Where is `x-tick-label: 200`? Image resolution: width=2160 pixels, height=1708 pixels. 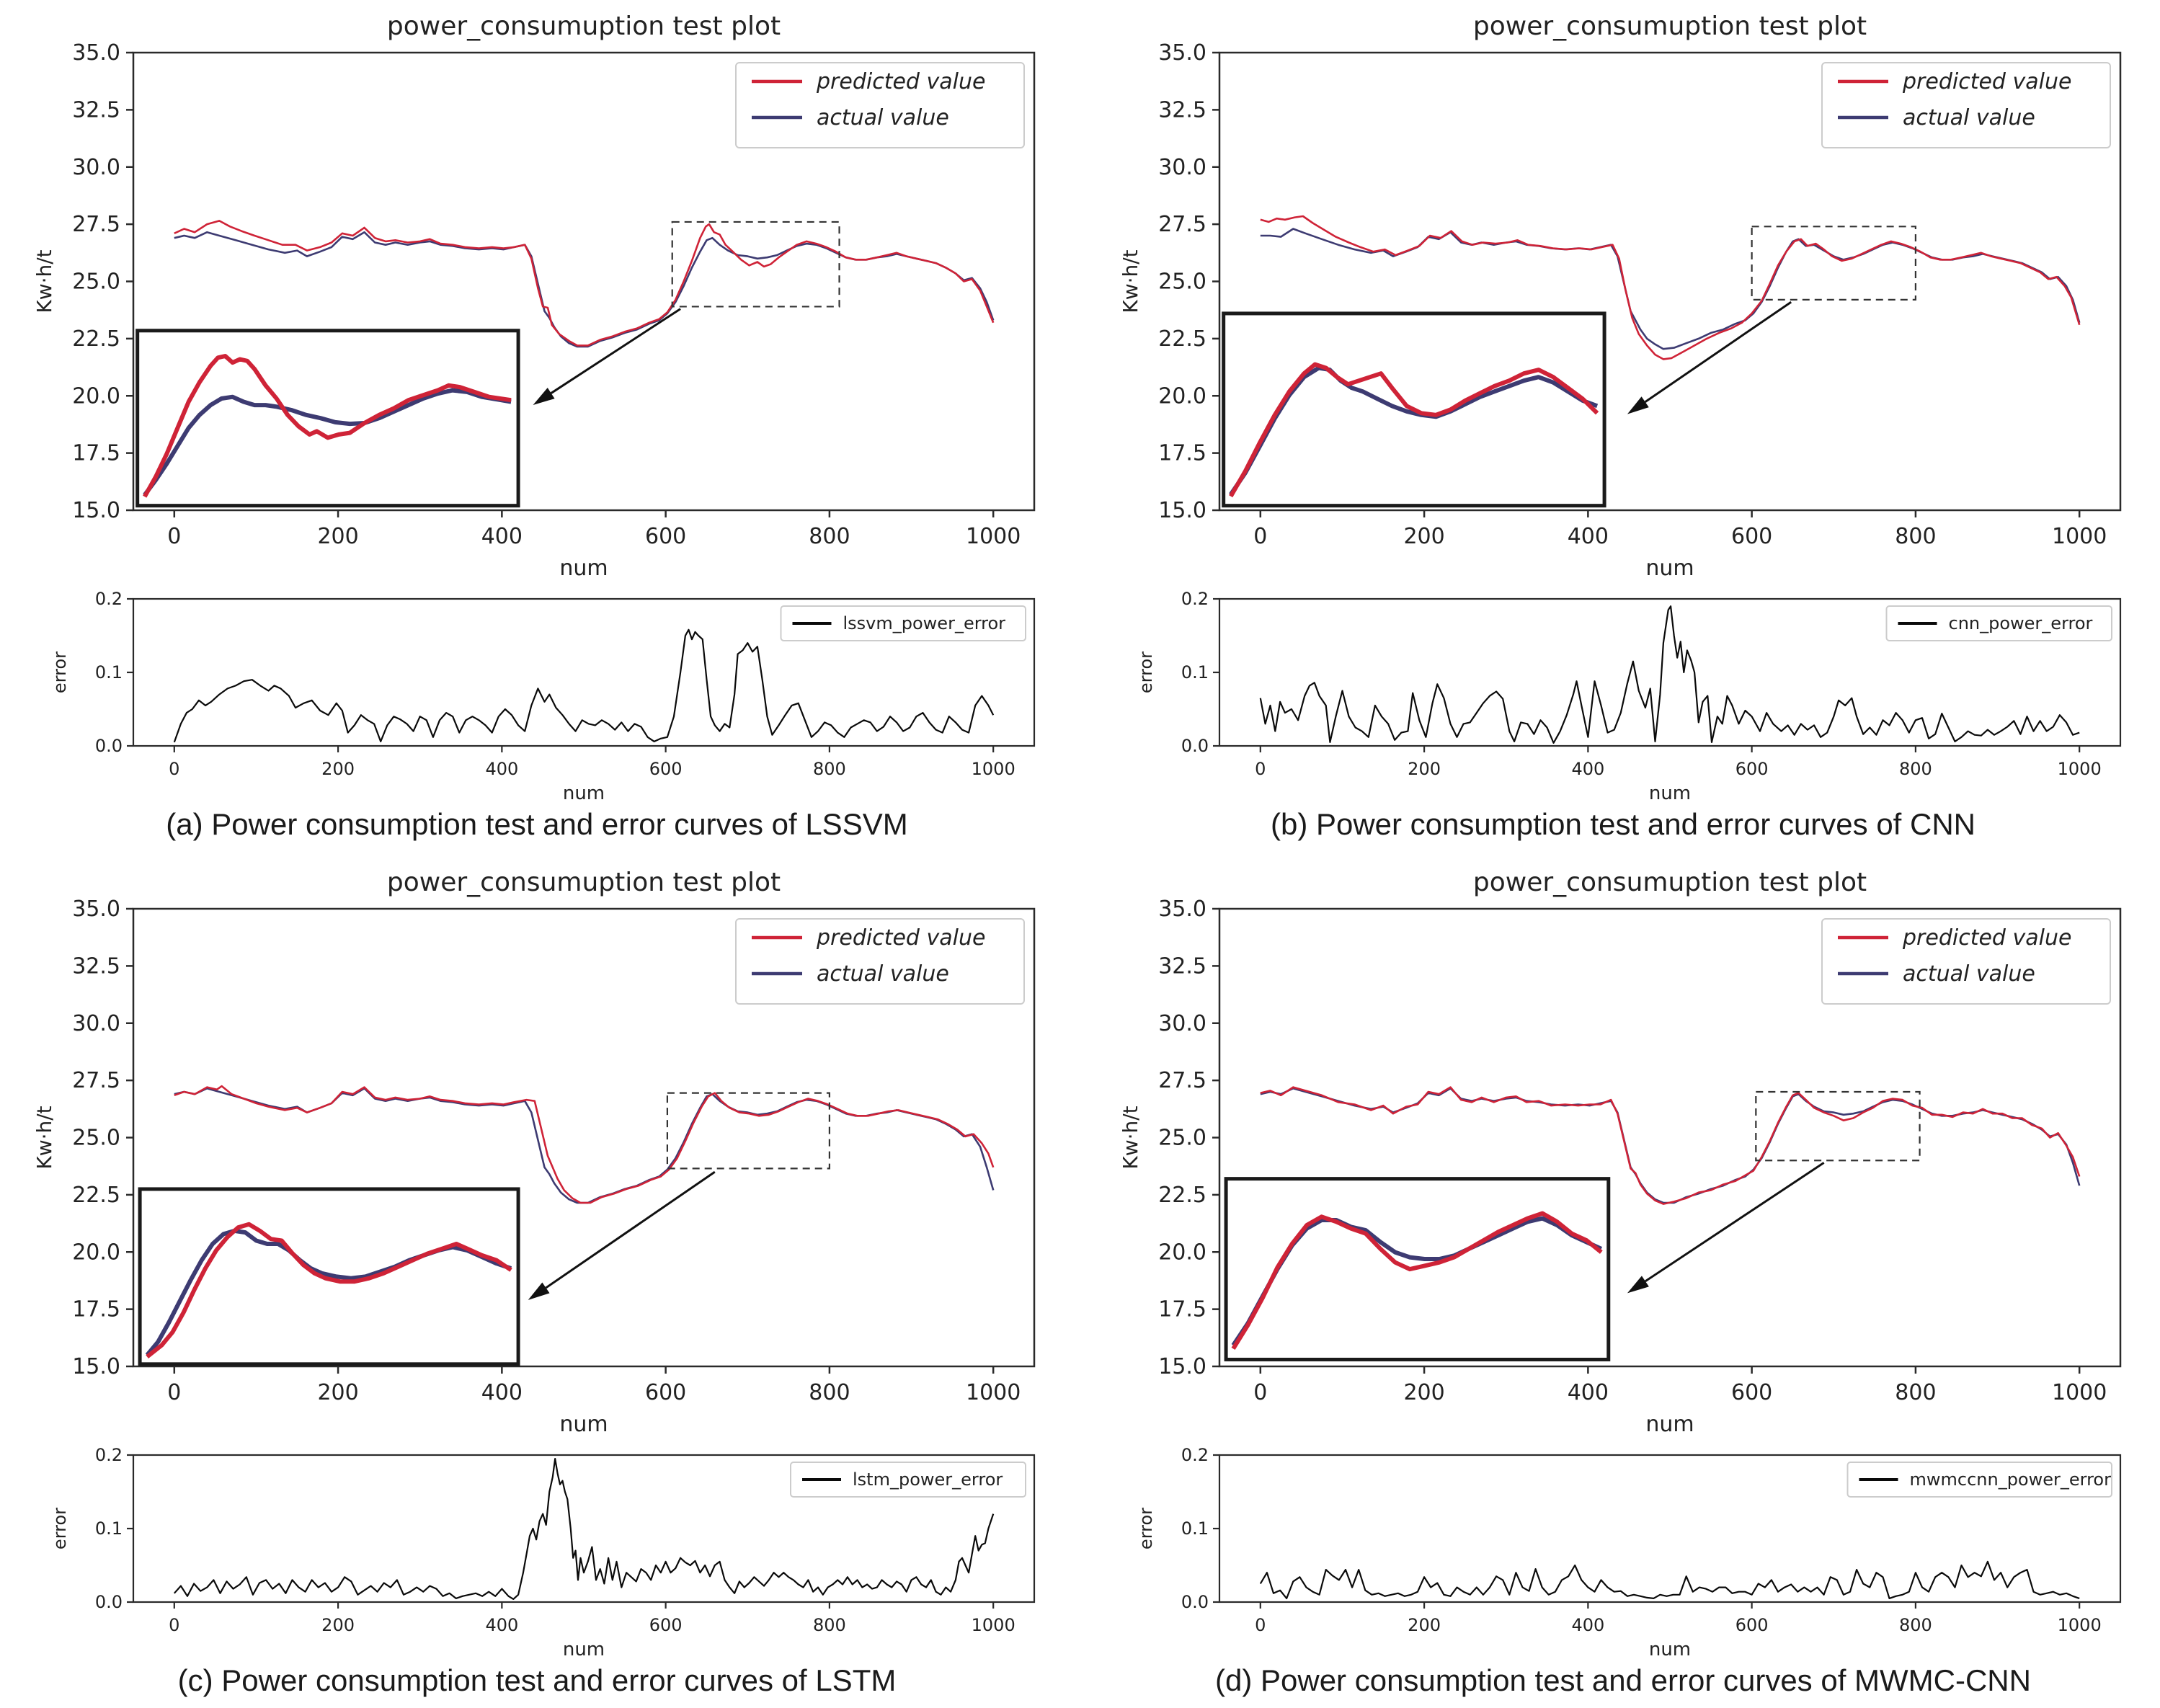 x-tick-label: 200 is located at coordinates (337, 537).